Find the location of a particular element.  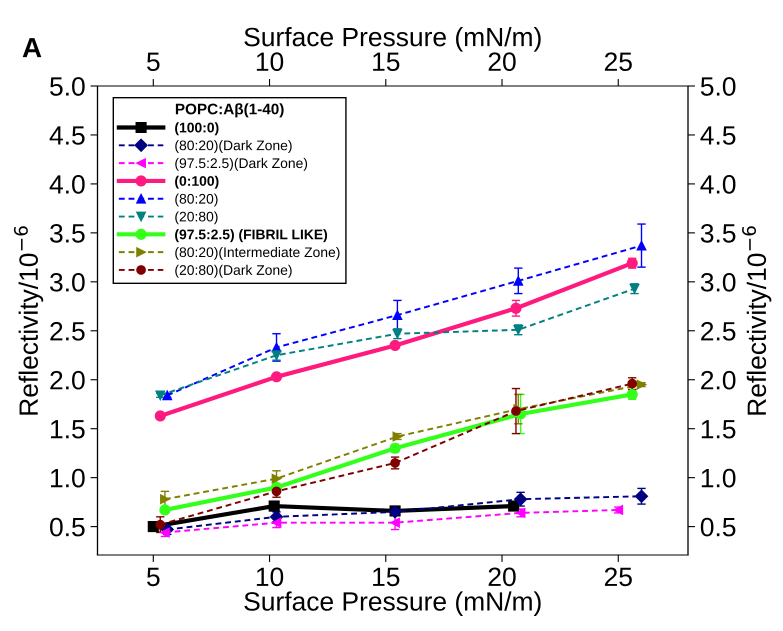

legend-label: (80:20) is located at coordinates (196, 200).